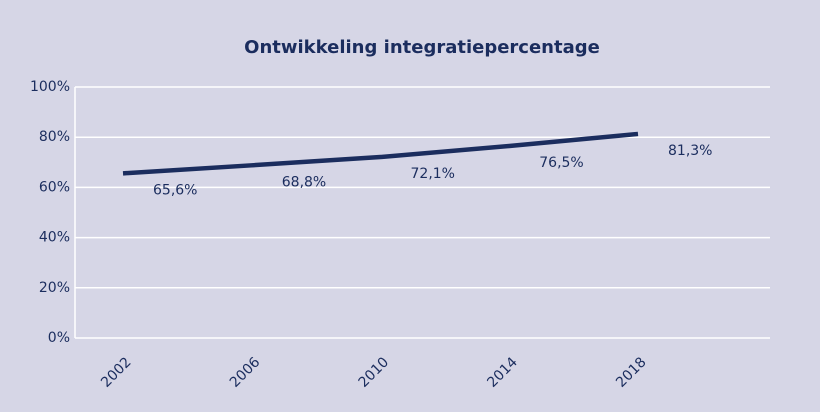 Image resolution: width=820 pixels, height=412 pixels. What do you see at coordinates (422, 47) in the screenshot?
I see `chart-title: Ontwikkeling integratiepercentage` at bounding box center [422, 47].